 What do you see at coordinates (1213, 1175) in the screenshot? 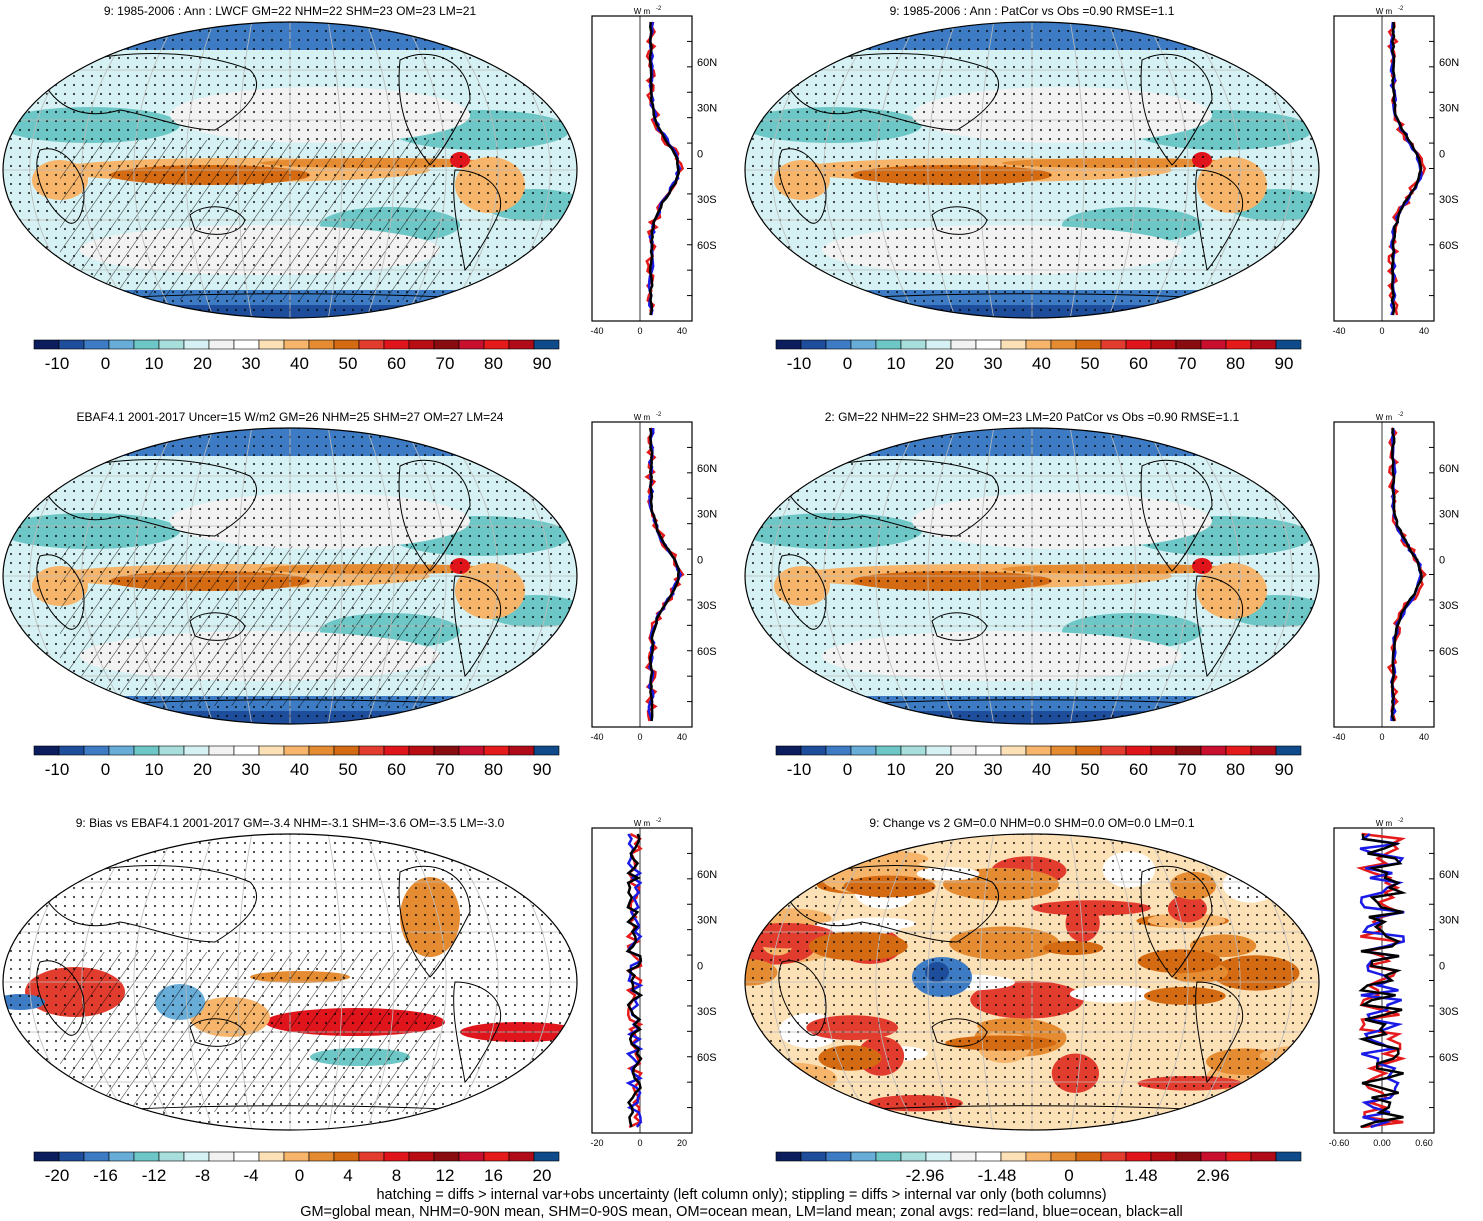
I see `colorbar-label: 2.96` at bounding box center [1213, 1175].